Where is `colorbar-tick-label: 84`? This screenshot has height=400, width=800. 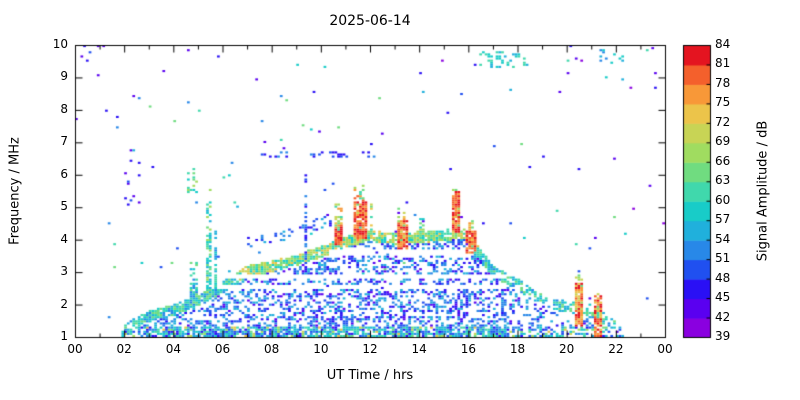
colorbar-tick-label: 84 is located at coordinates (723, 44).